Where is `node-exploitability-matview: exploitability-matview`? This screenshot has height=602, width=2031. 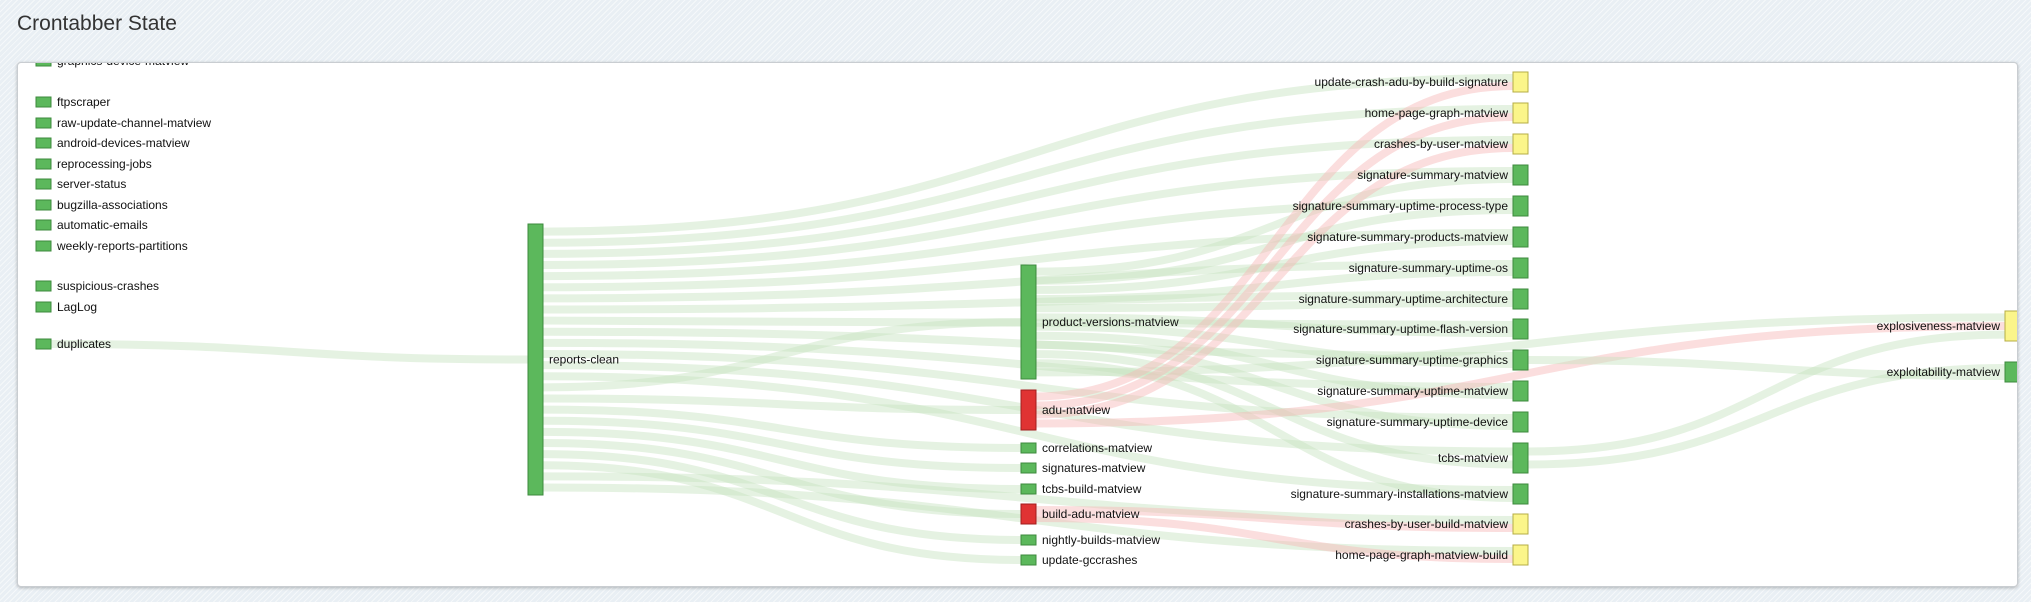 node-exploitability-matview: exploitability-matview is located at coordinates (1952, 372).